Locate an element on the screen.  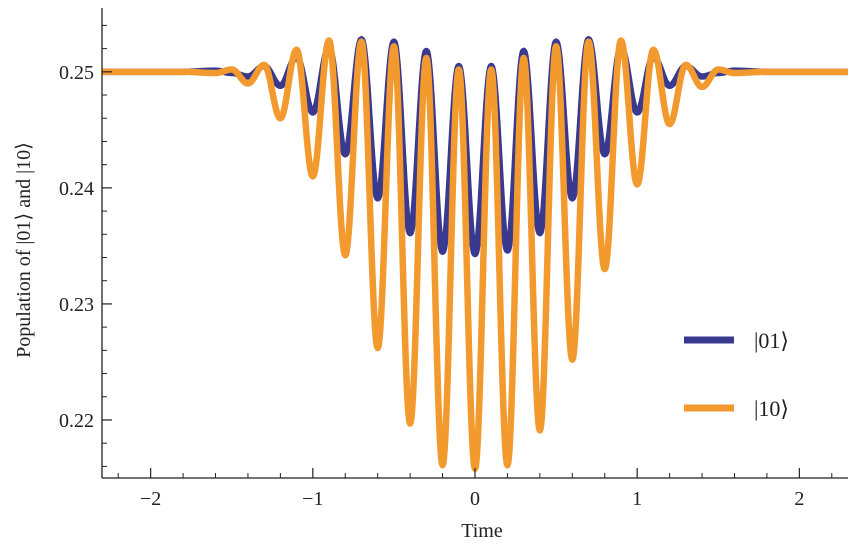
x-tick-label: 1 is located at coordinates (637, 499).